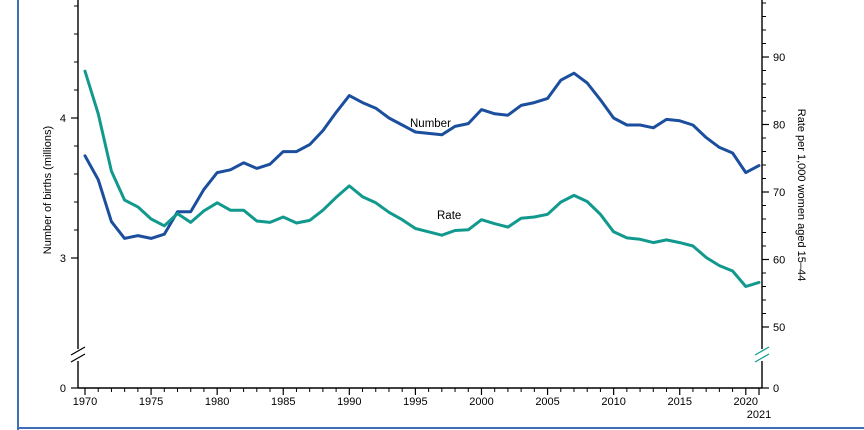 The width and height of the screenshot is (864, 430). Describe the element at coordinates (63, 259) in the screenshot. I see `left-tick-label: 3` at that location.